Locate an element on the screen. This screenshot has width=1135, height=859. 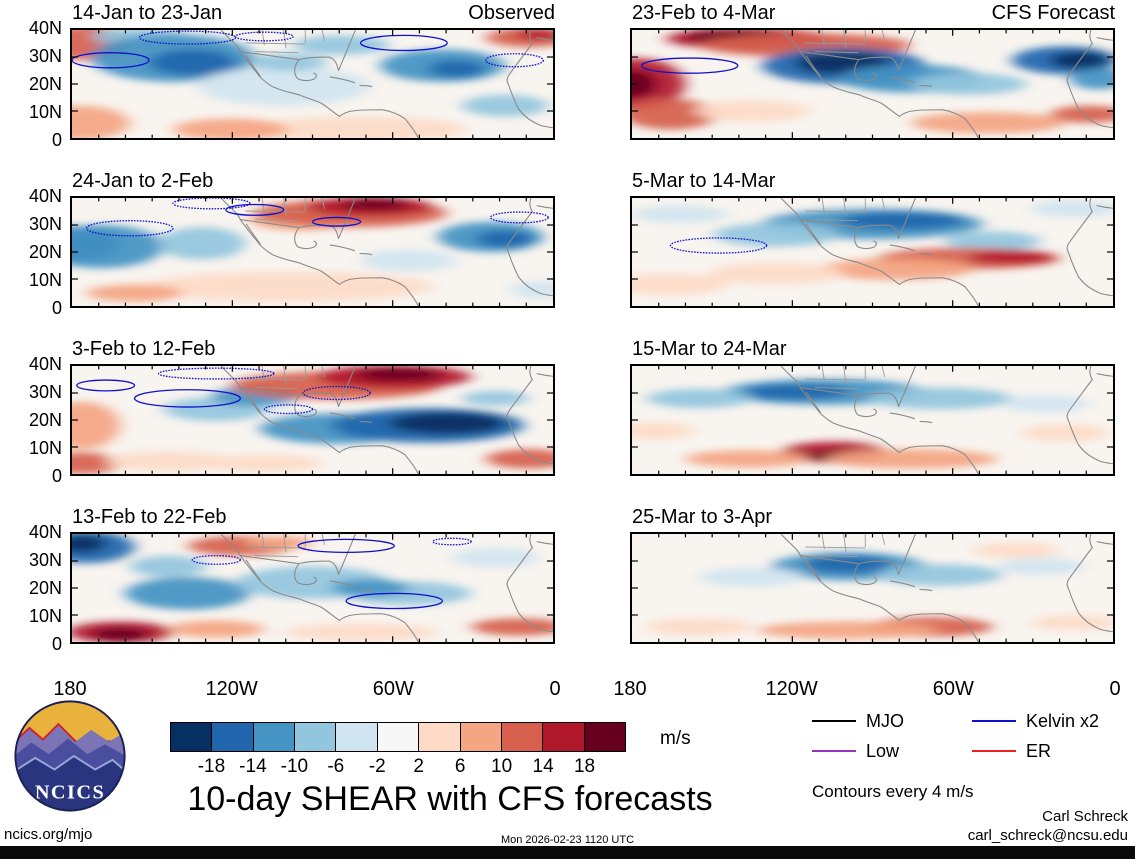
low-line-swatch is located at coordinates (834, 751).